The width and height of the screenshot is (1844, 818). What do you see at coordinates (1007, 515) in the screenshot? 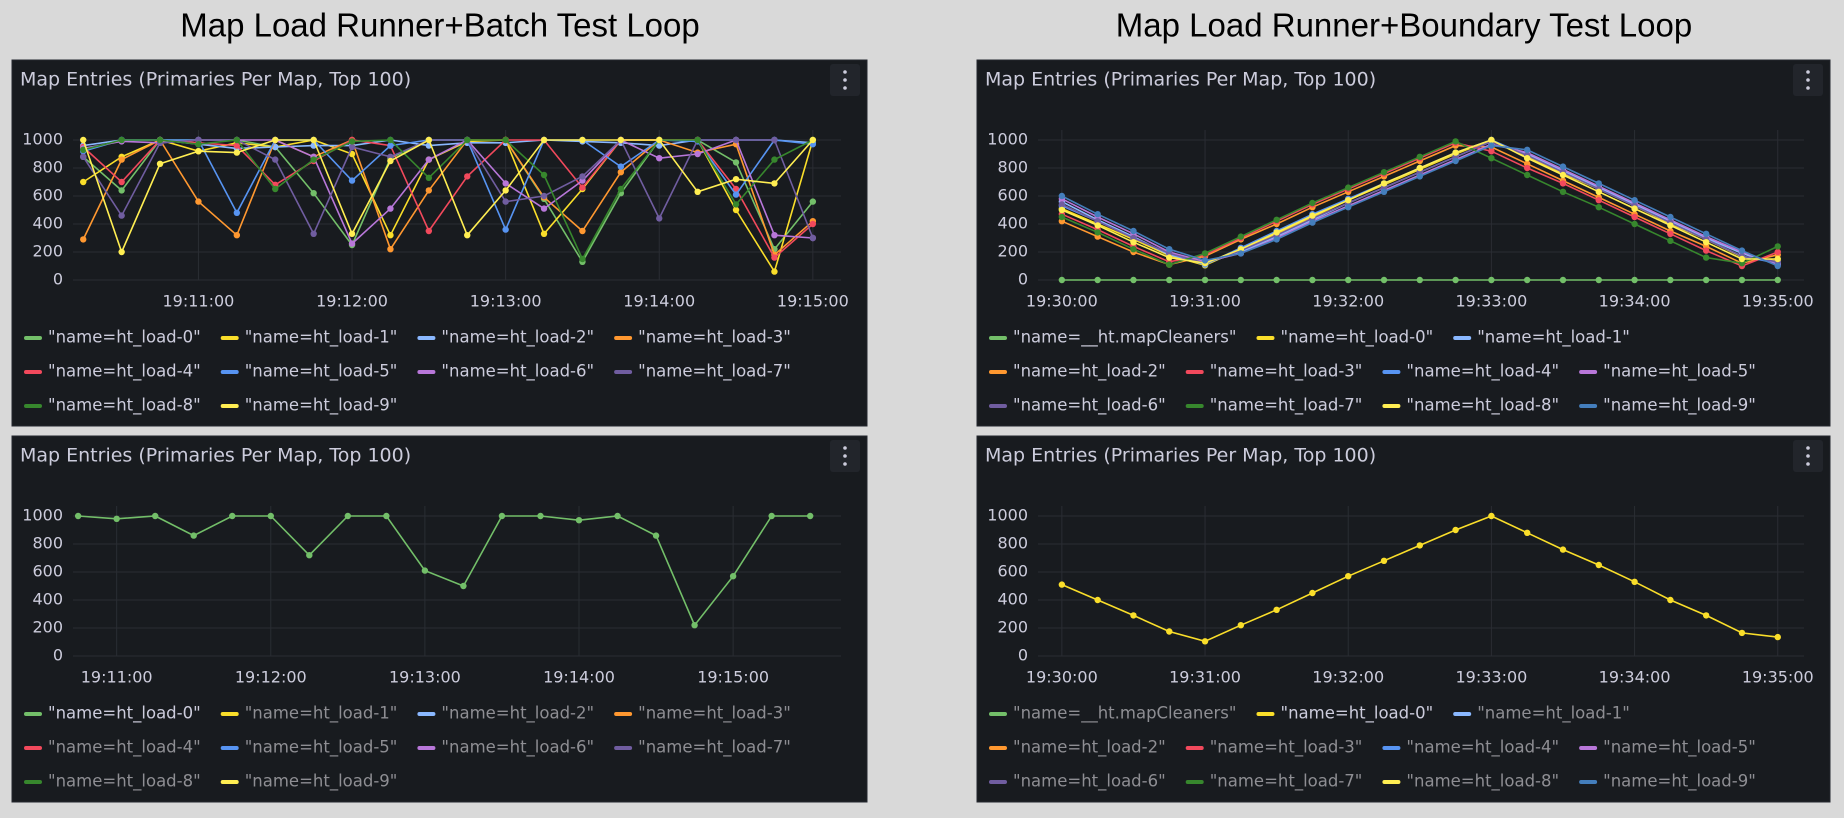
I see `y-tick-label: 1000` at bounding box center [1007, 515].